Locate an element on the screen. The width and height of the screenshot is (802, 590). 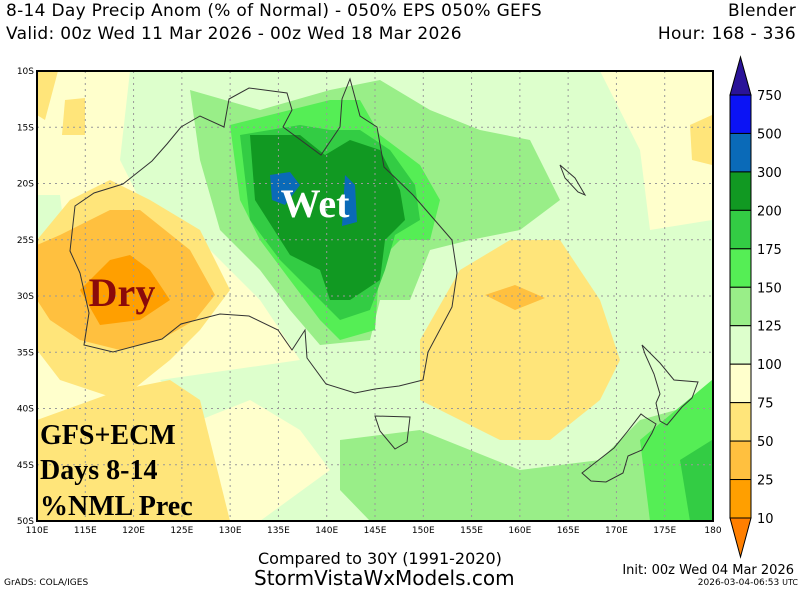
lat-tick-label: 50S is located at coordinates (25, 522).